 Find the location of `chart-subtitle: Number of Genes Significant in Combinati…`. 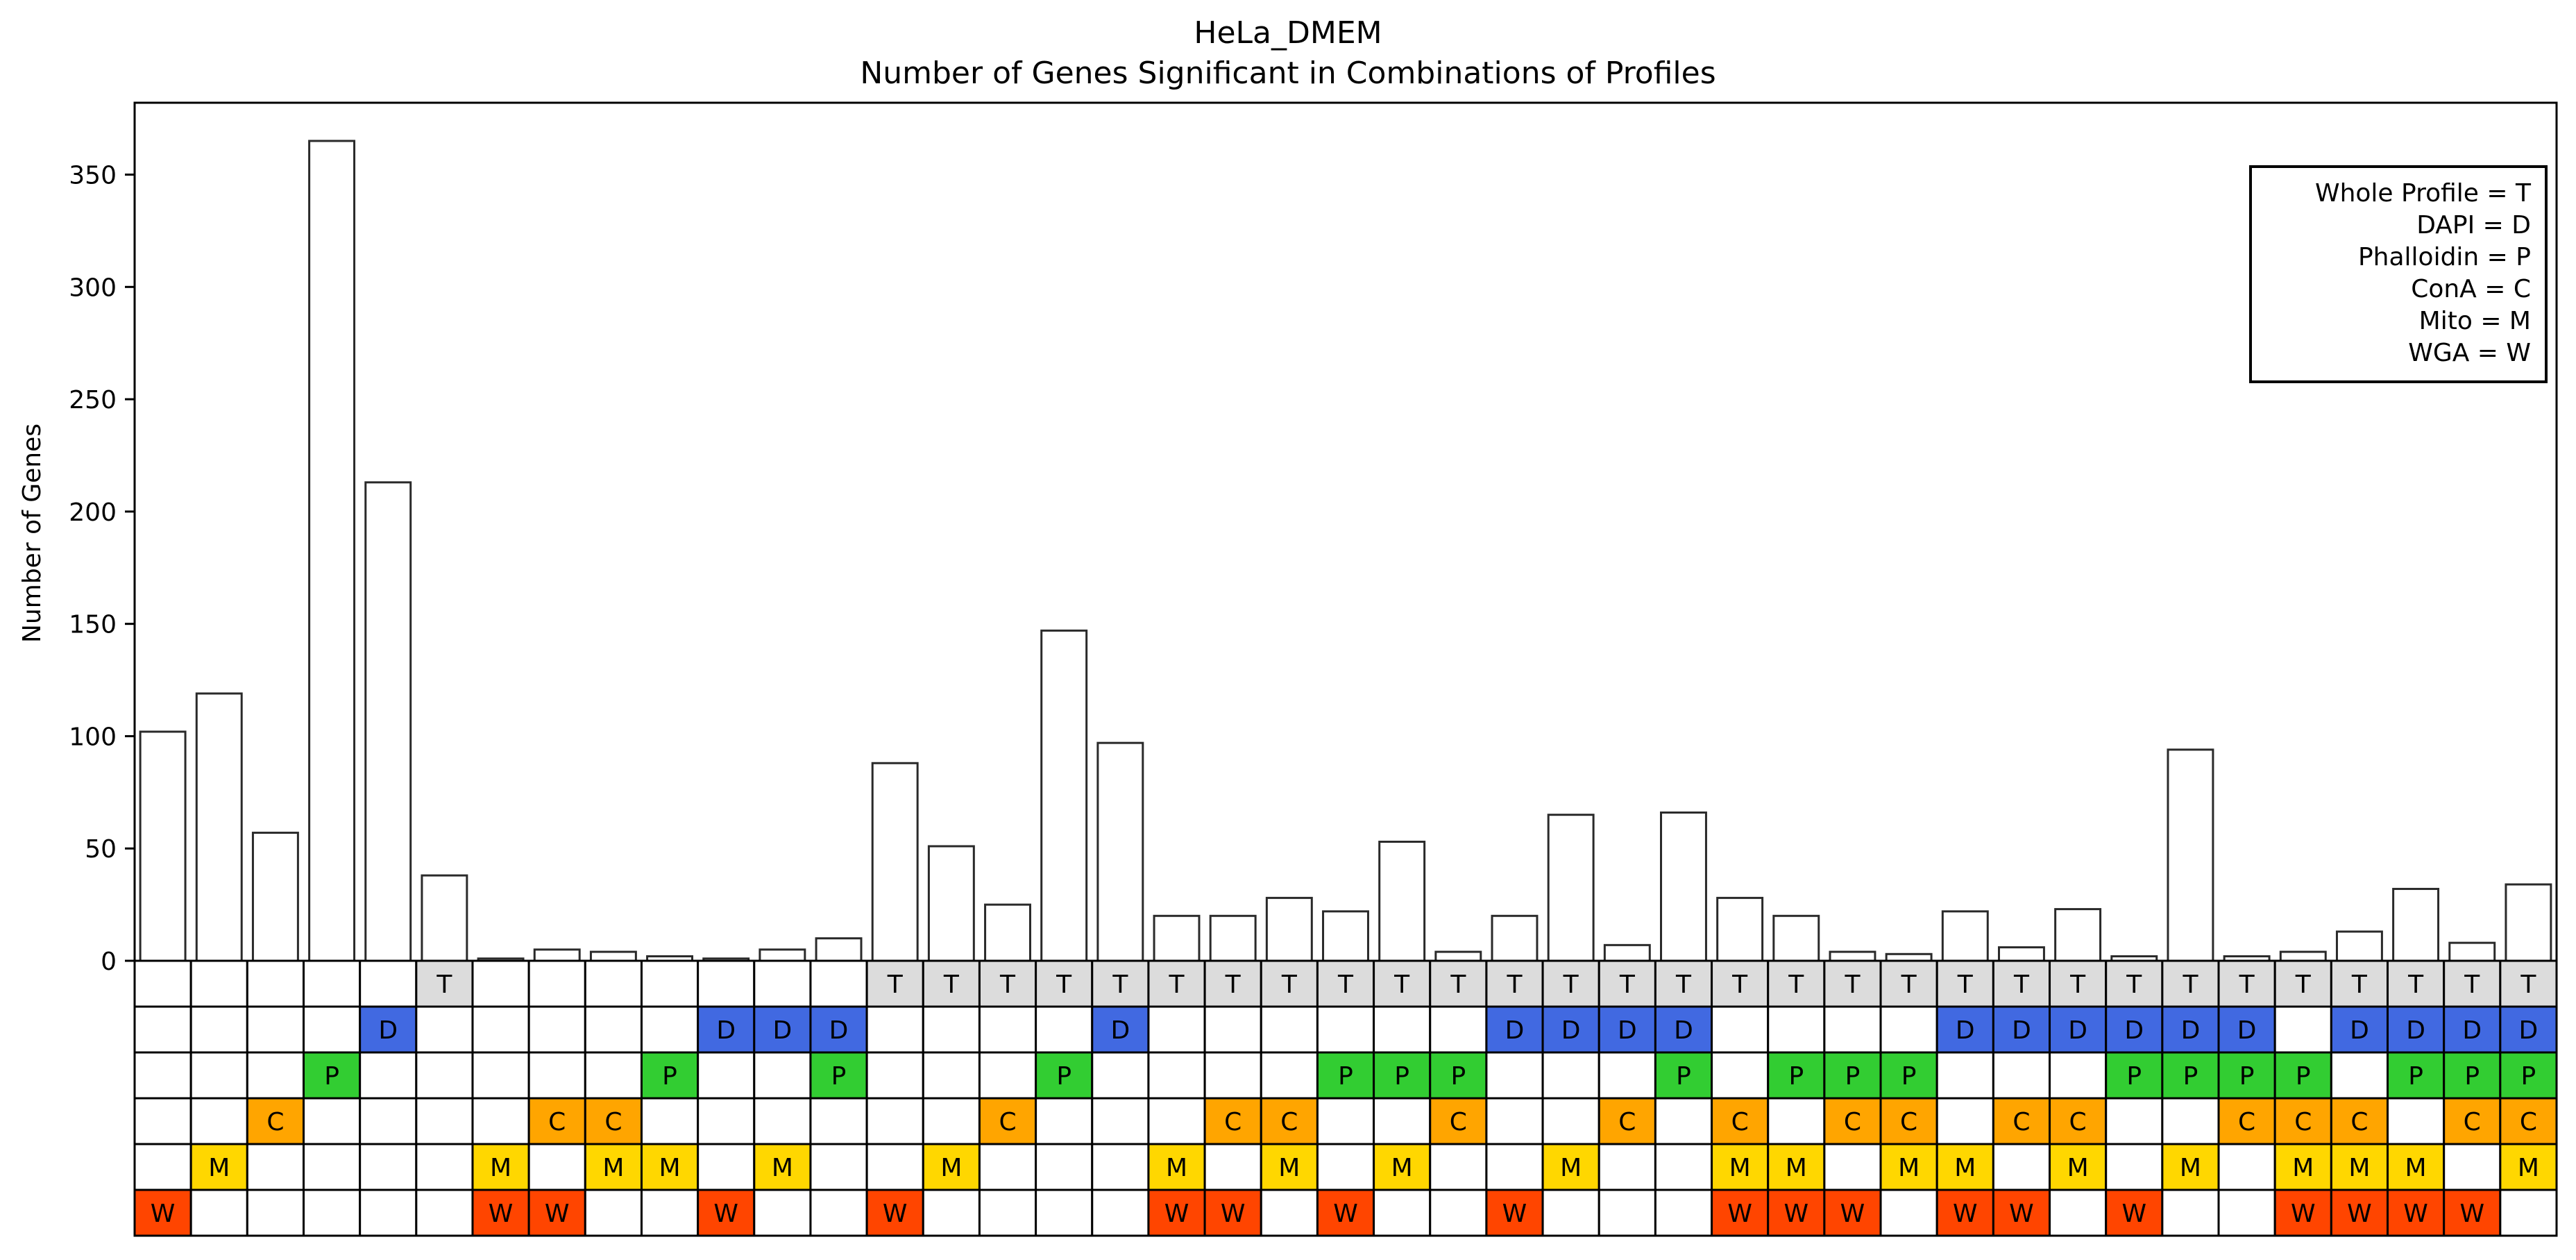

chart-subtitle: Number of Genes Significant in Combinati… is located at coordinates (1287, 73).